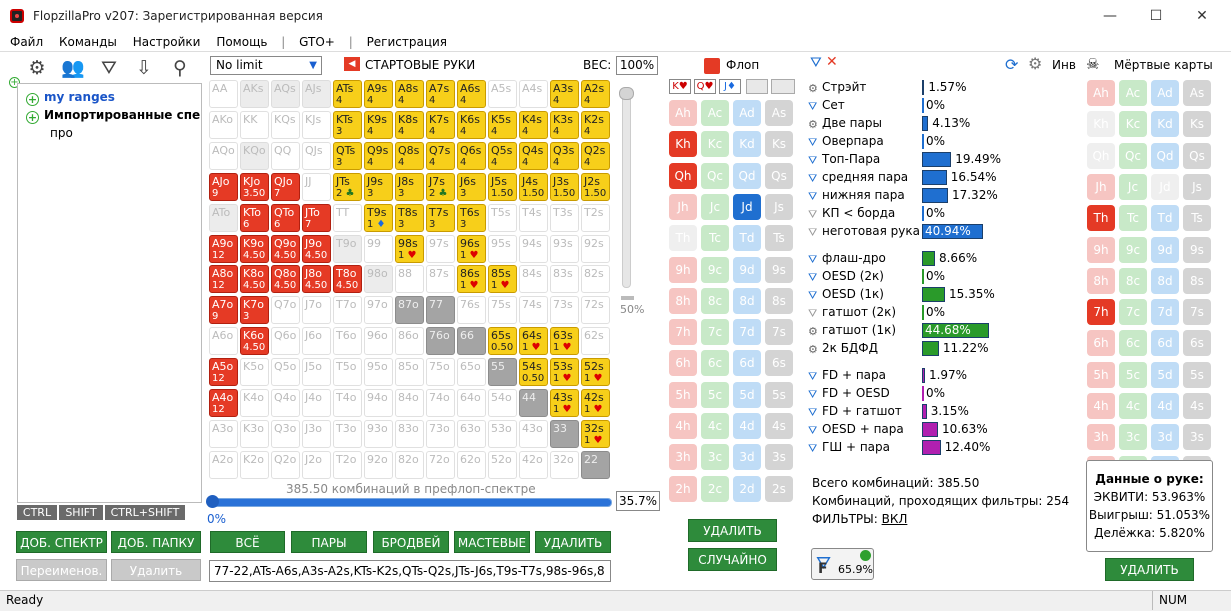 Image resolution: width=1231 pixels, height=611 pixels. Describe the element at coordinates (747, 113) in the screenshot. I see `card-Ad: Ad` at that location.